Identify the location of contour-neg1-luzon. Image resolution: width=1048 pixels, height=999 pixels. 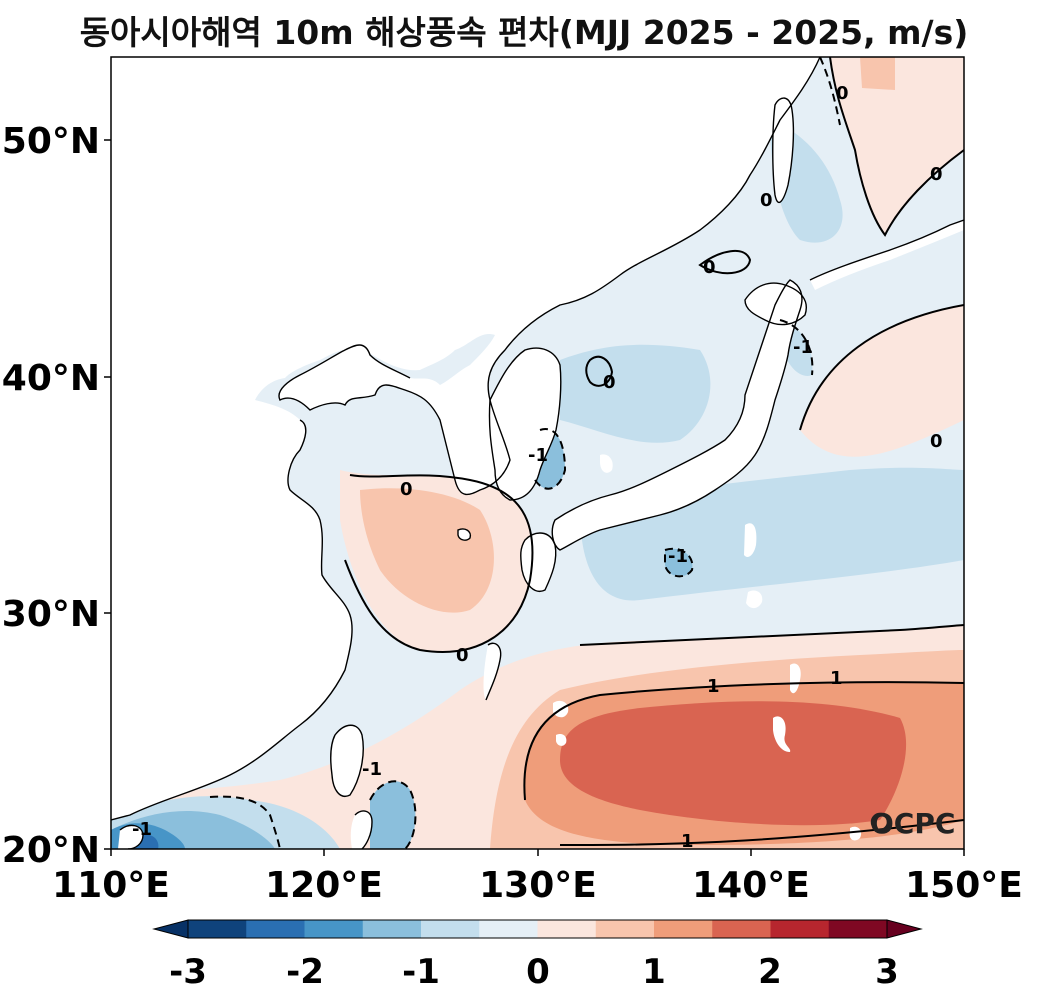
(393, 814).